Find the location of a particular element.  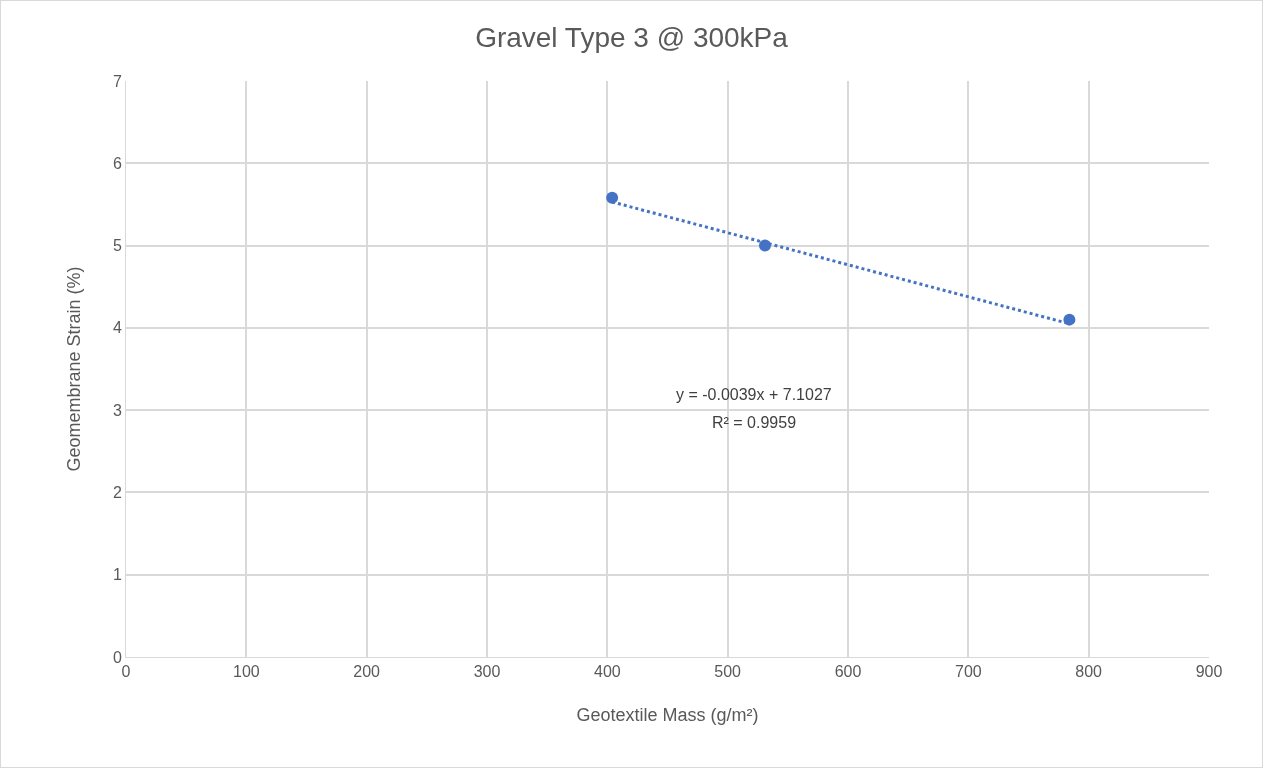

y-tick-label: 6 is located at coordinates (117, 163).